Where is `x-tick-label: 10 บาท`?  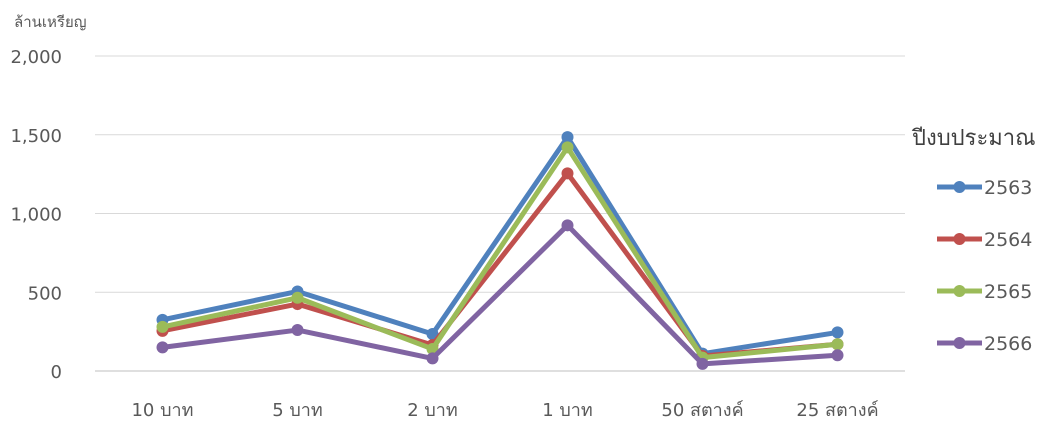
x-tick-label: 10 บาท is located at coordinates (162, 410).